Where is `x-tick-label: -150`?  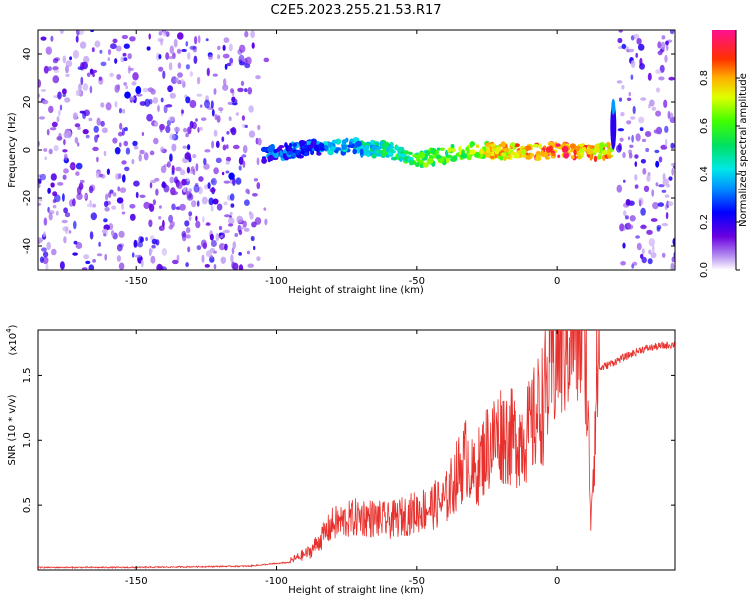 x-tick-label: -150 is located at coordinates (136, 281).